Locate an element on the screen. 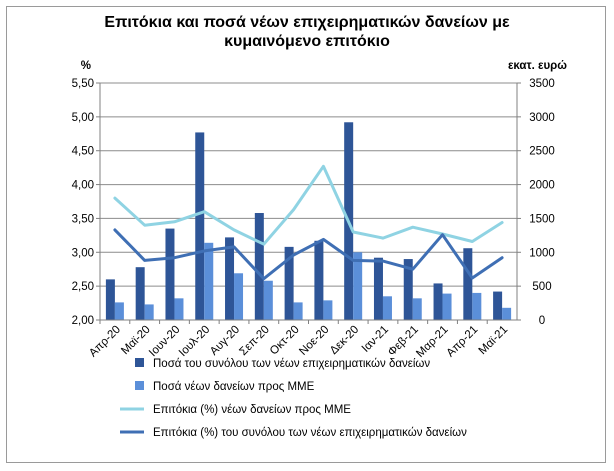  x-axis-tick-label: Μαϊ-21 is located at coordinates (494, 341).